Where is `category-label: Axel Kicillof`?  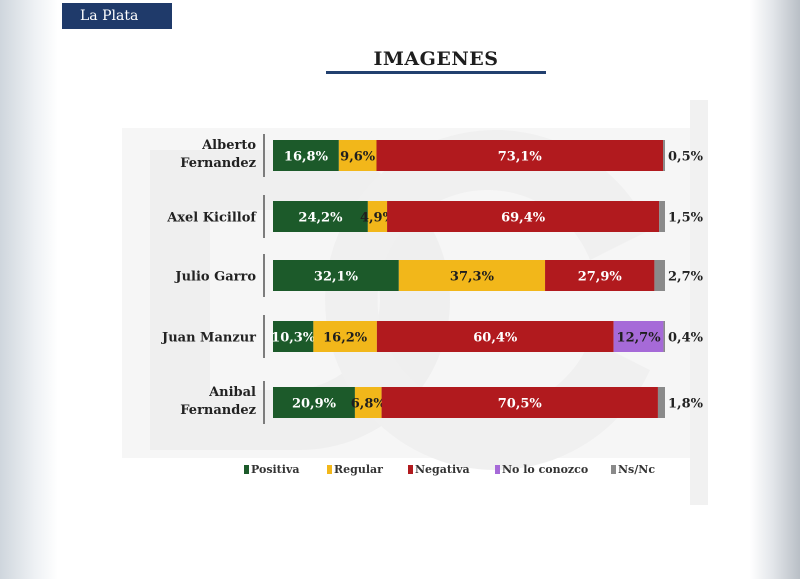 category-label: Axel Kicillof is located at coordinates (211, 218).